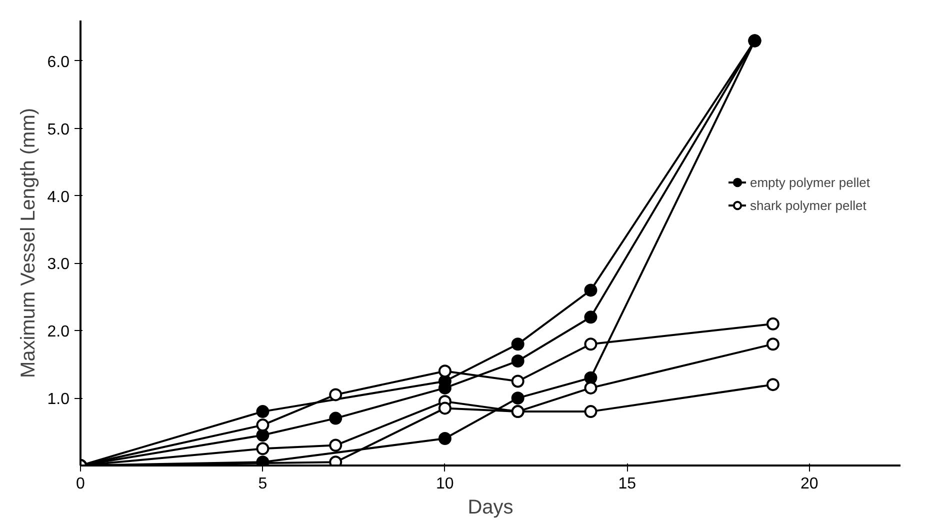 The height and width of the screenshot is (530, 927). I want to click on y-tick-label: 2.0, so click(58, 332).